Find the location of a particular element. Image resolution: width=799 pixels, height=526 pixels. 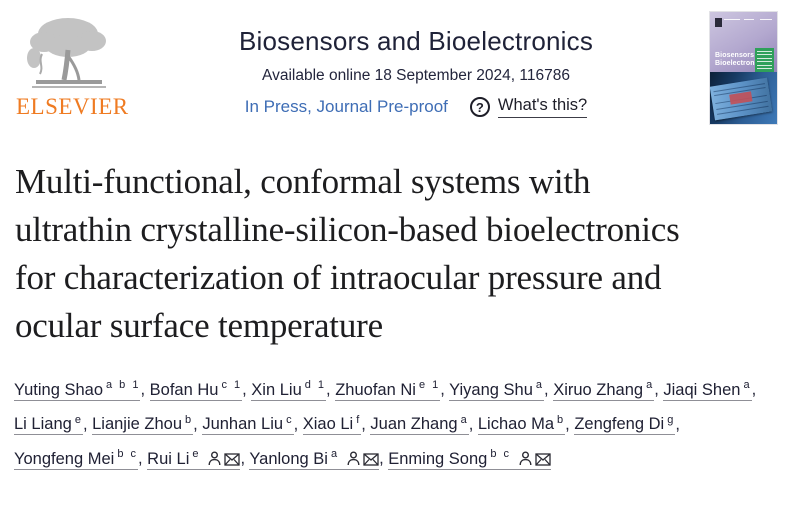

author-link: Lianjie Zhou b is located at coordinates (143, 424).